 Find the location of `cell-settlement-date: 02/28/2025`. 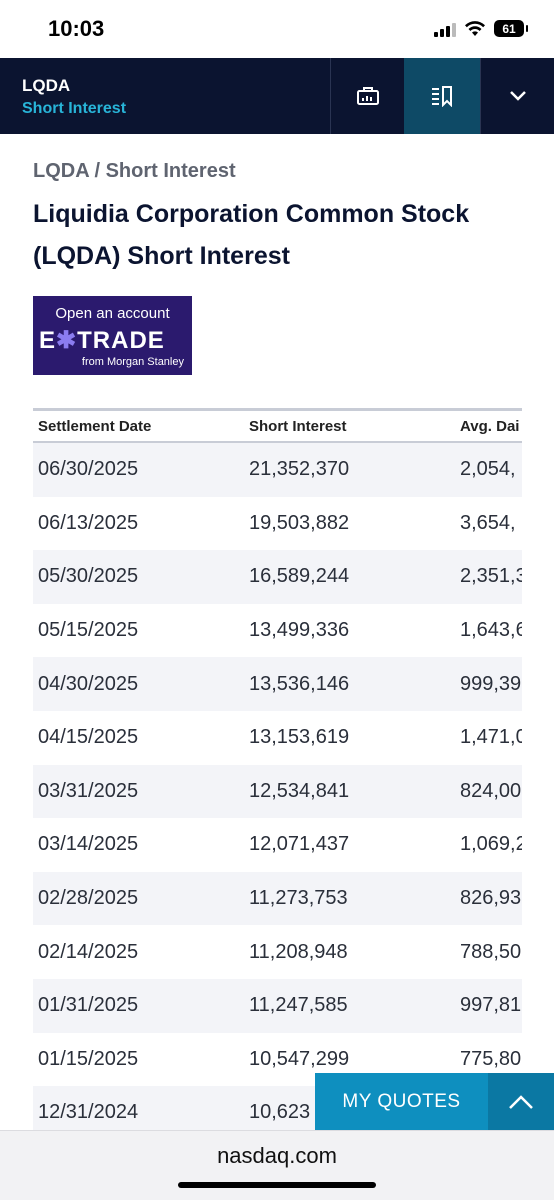

cell-settlement-date: 02/28/2025 is located at coordinates (141, 898).